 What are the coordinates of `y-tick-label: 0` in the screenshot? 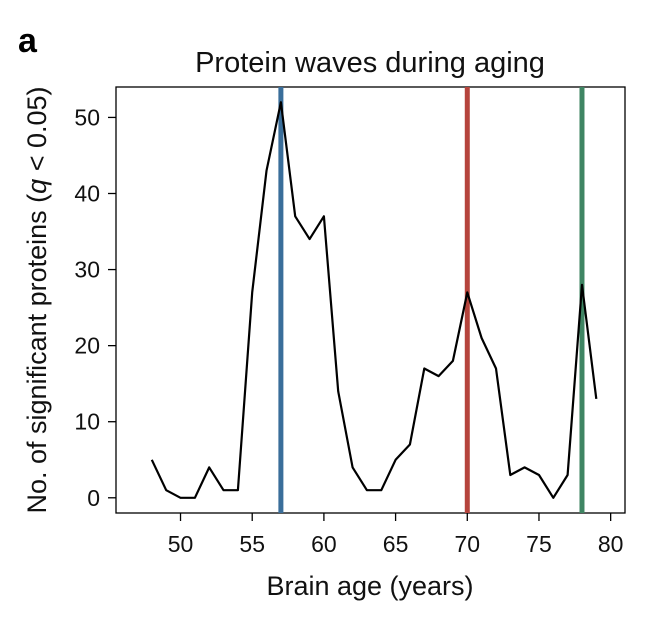 It's located at (93, 498).